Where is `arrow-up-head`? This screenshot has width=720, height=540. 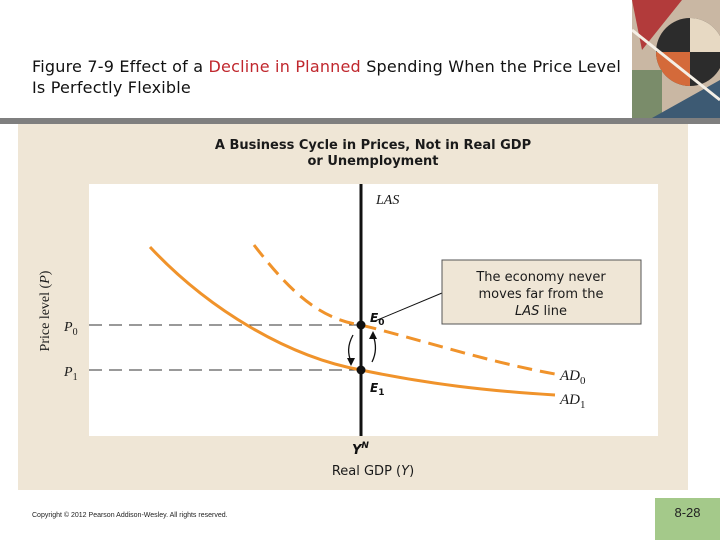
arrow-up-head is located at coordinates (373, 335).